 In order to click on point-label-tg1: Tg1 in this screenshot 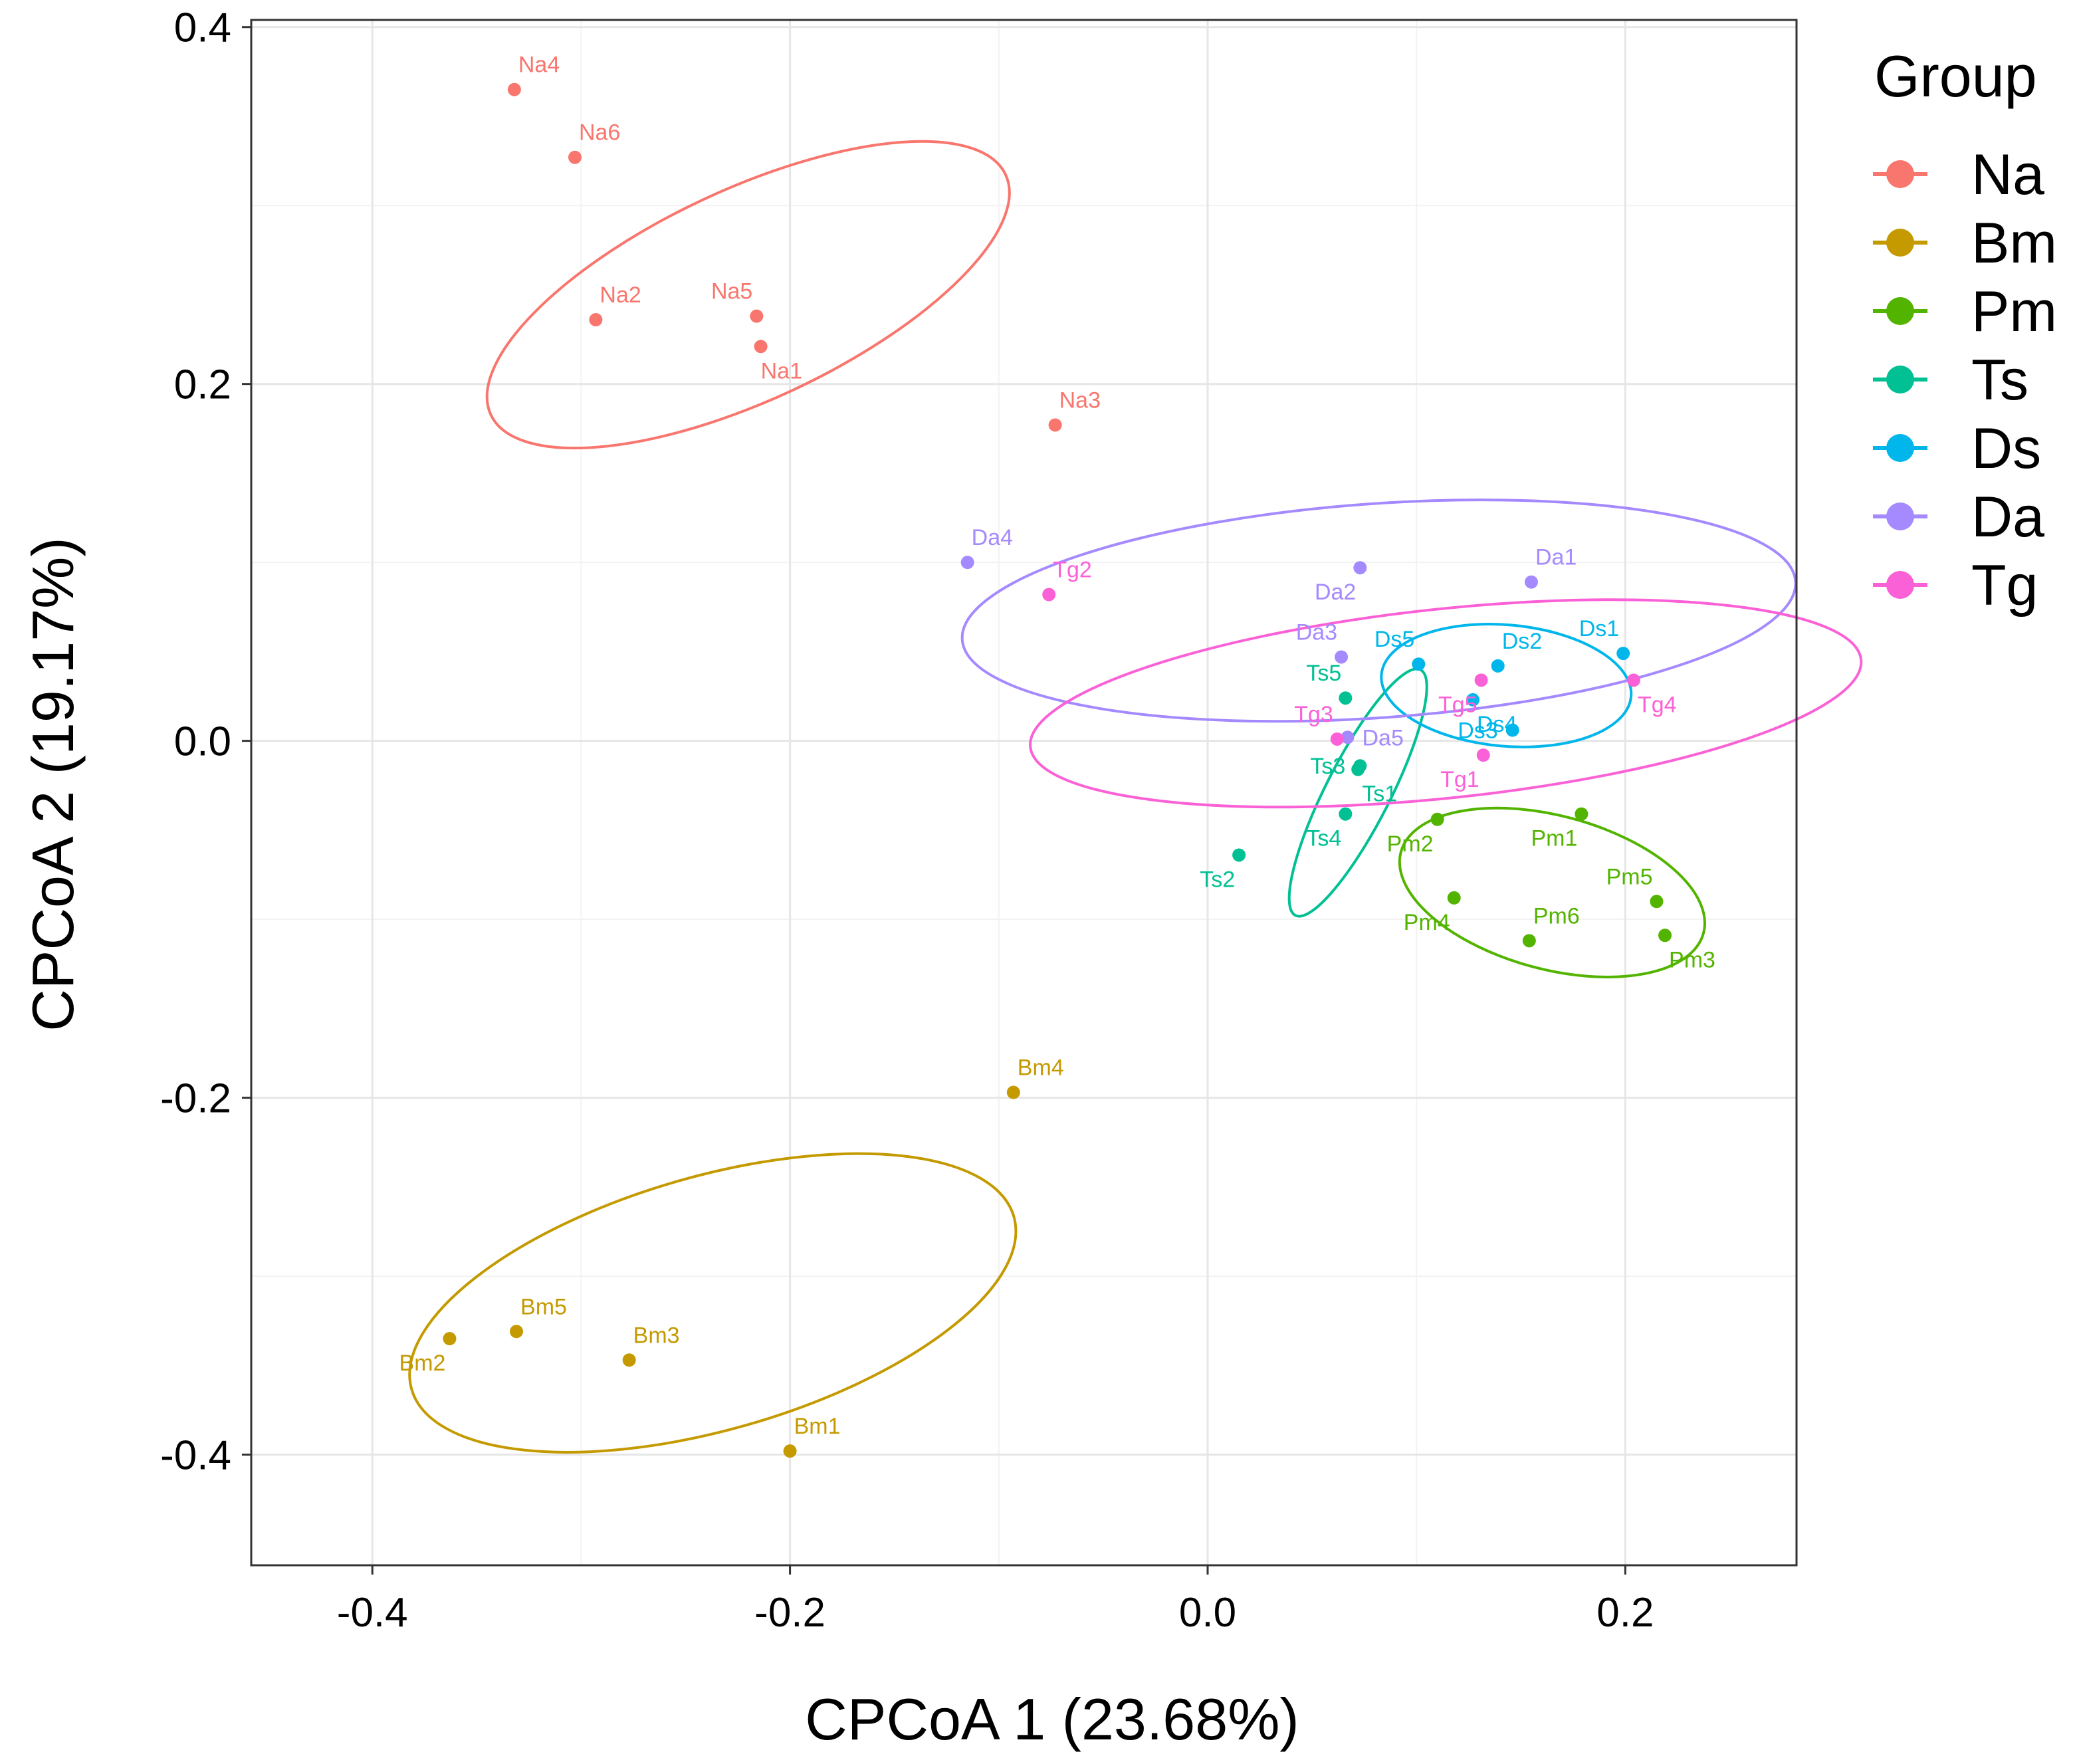, I will do `click(1459, 780)`.